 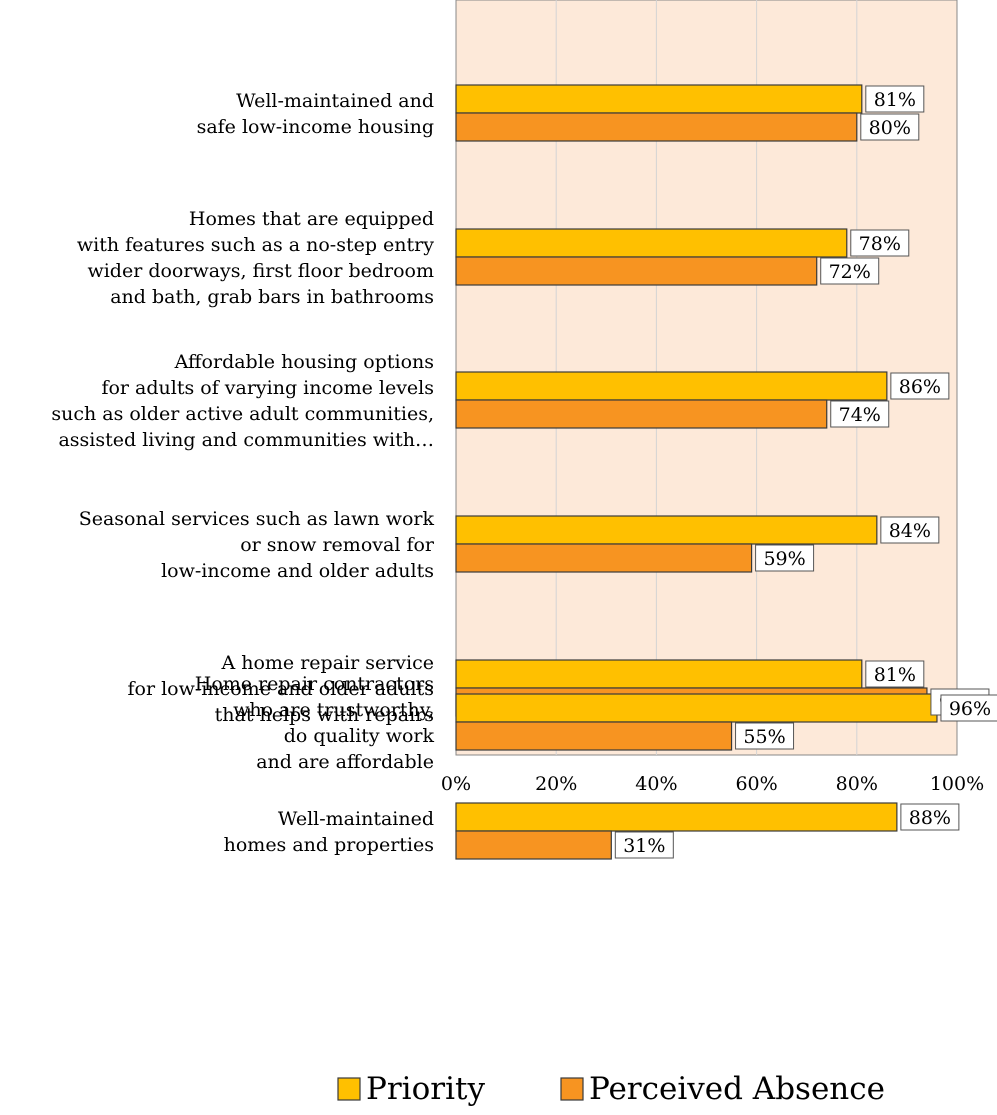 I want to click on data-label: 74%, so click(x=860, y=415).